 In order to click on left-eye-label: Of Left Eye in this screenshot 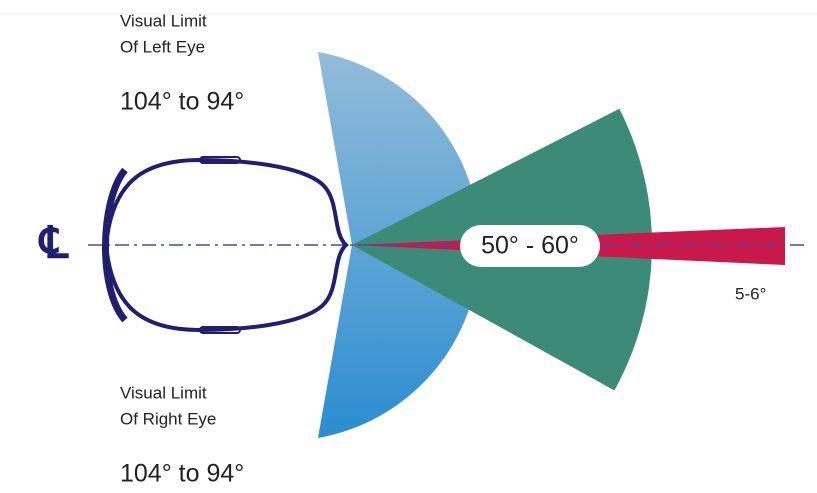, I will do `click(162, 46)`.